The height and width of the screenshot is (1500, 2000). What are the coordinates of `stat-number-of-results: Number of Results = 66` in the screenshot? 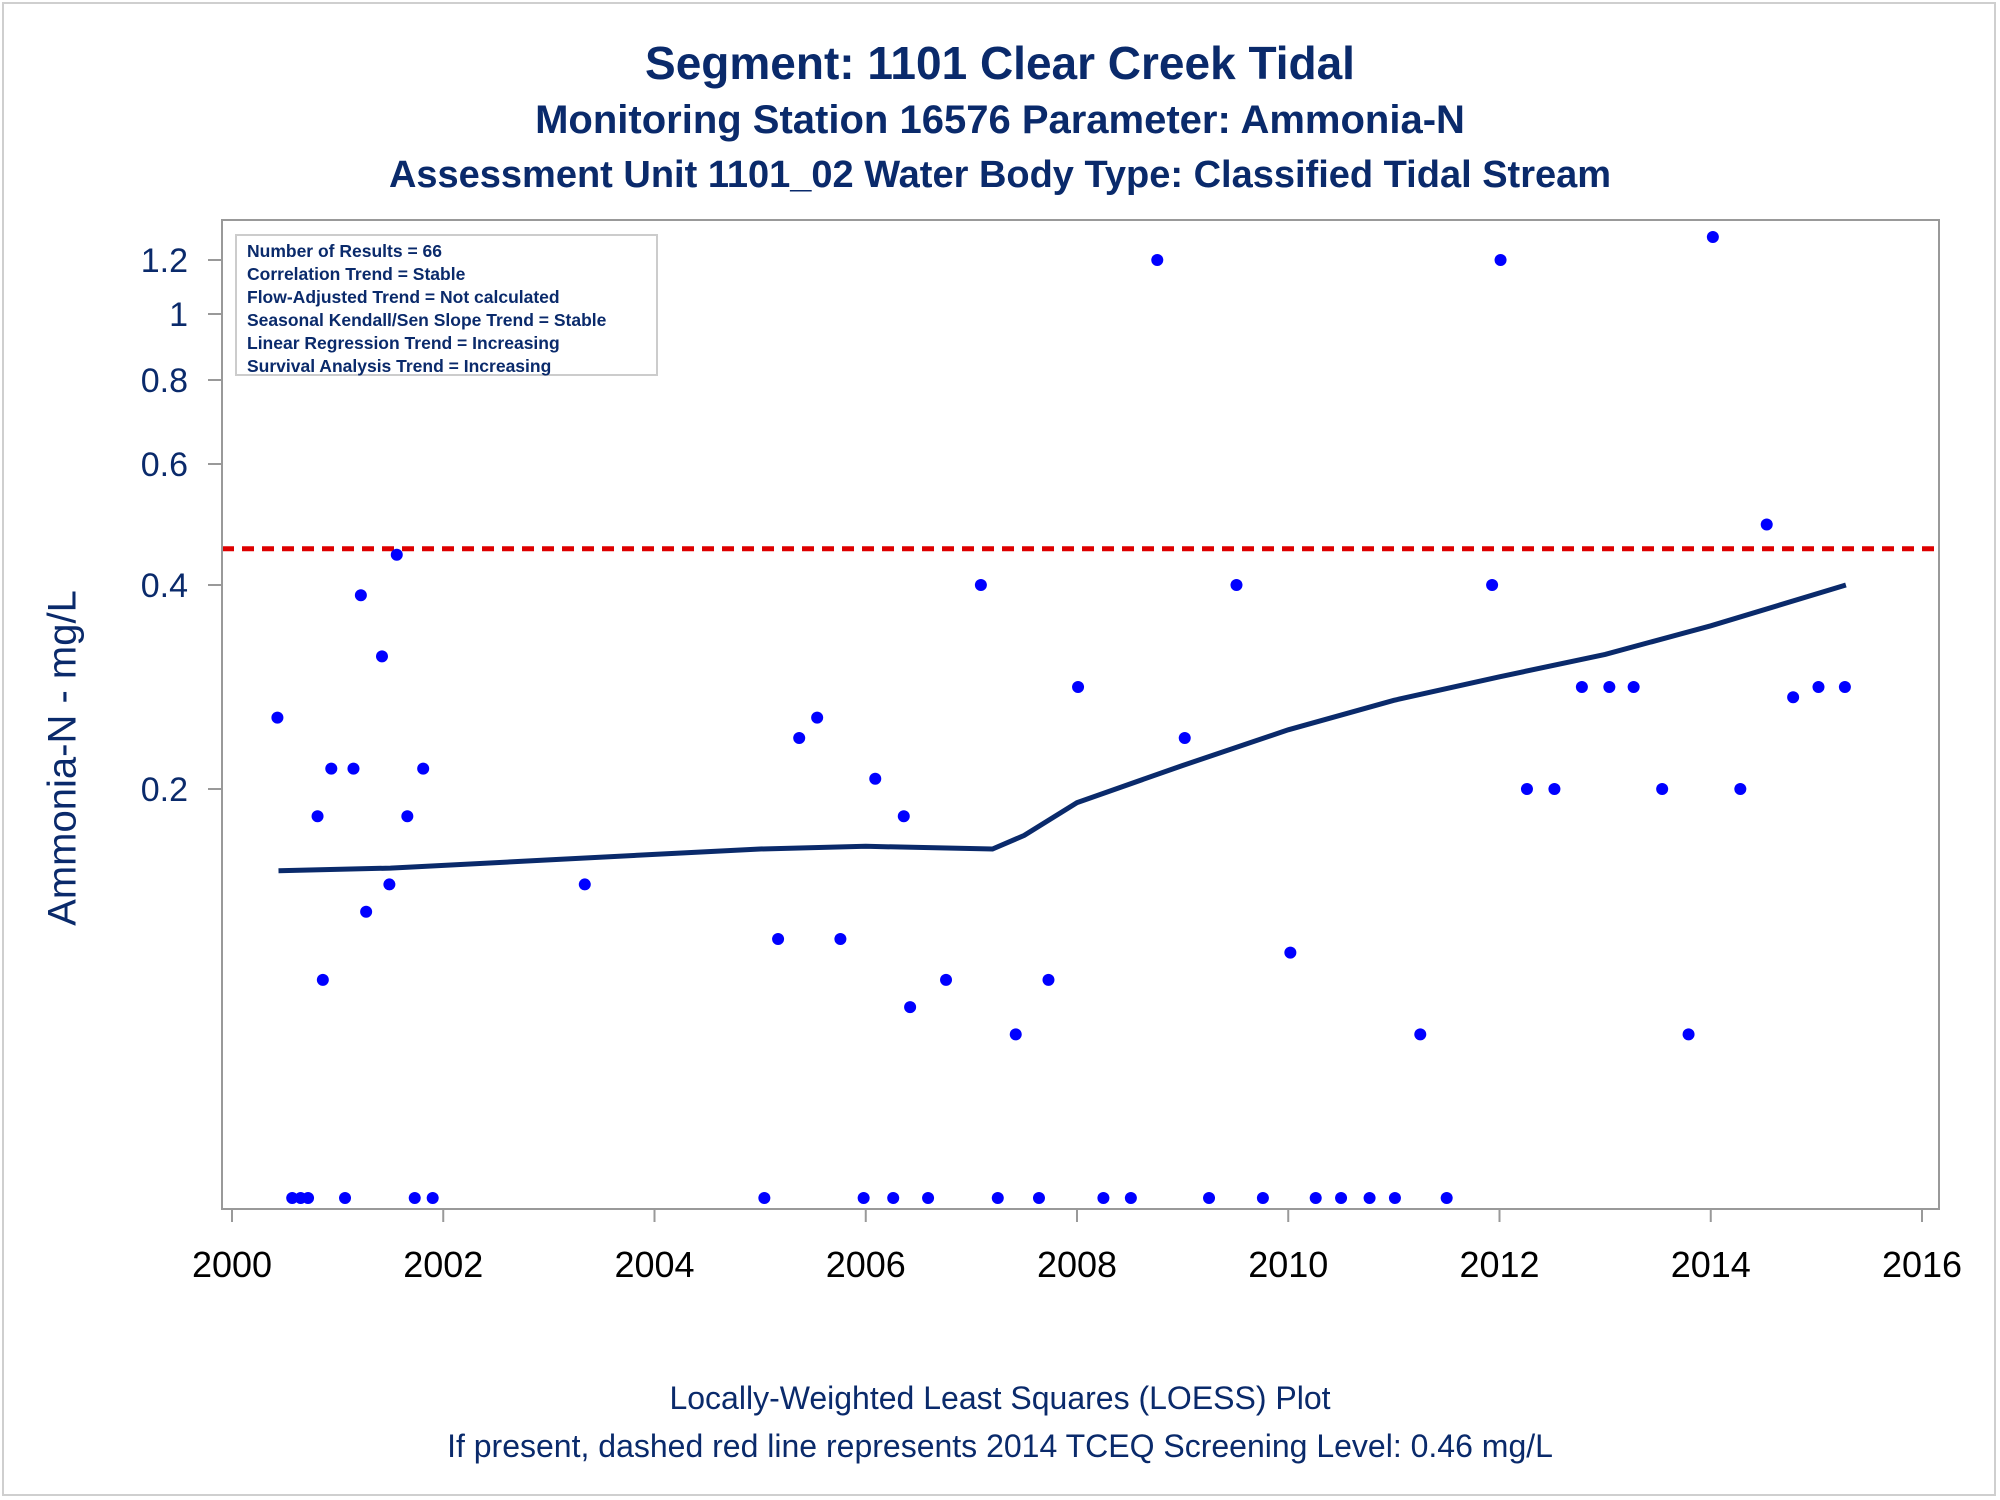 It's located at (344, 251).